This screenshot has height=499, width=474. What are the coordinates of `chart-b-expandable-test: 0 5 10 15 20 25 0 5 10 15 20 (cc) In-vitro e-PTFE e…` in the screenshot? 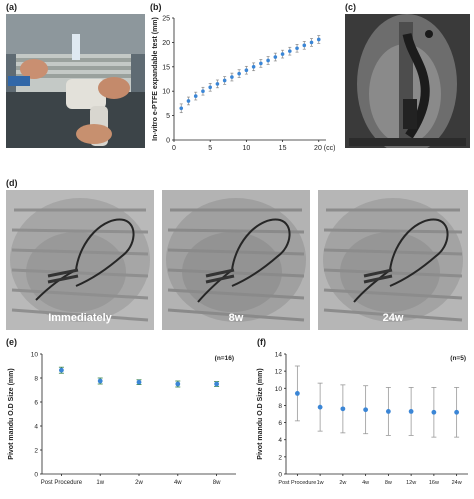 It's located at (243, 84).